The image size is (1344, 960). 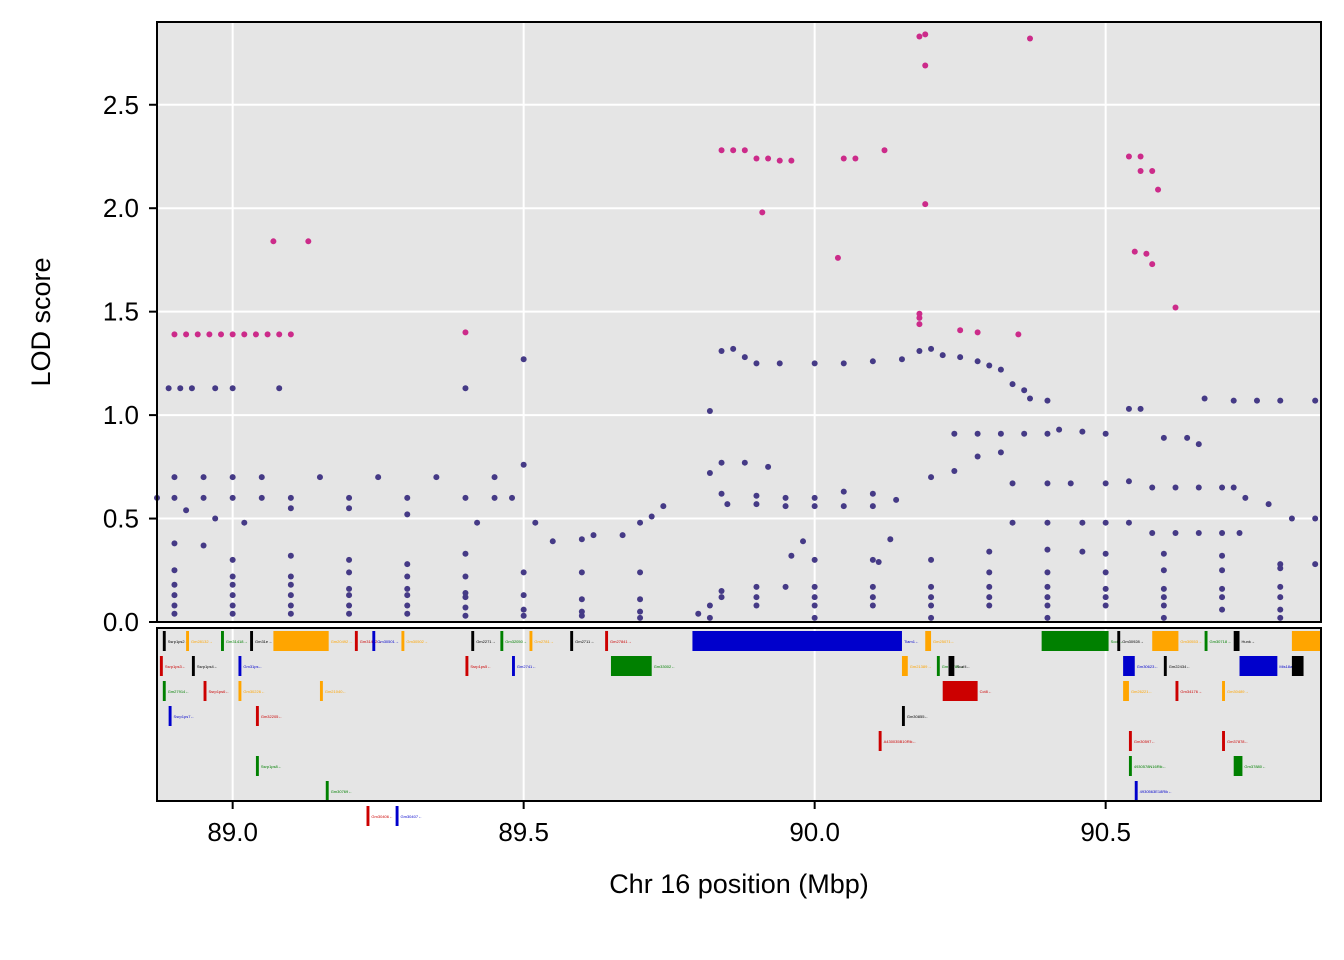 What do you see at coordinates (202, 641) in the screenshot?
I see `gene-label: Gm28132→` at bounding box center [202, 641].